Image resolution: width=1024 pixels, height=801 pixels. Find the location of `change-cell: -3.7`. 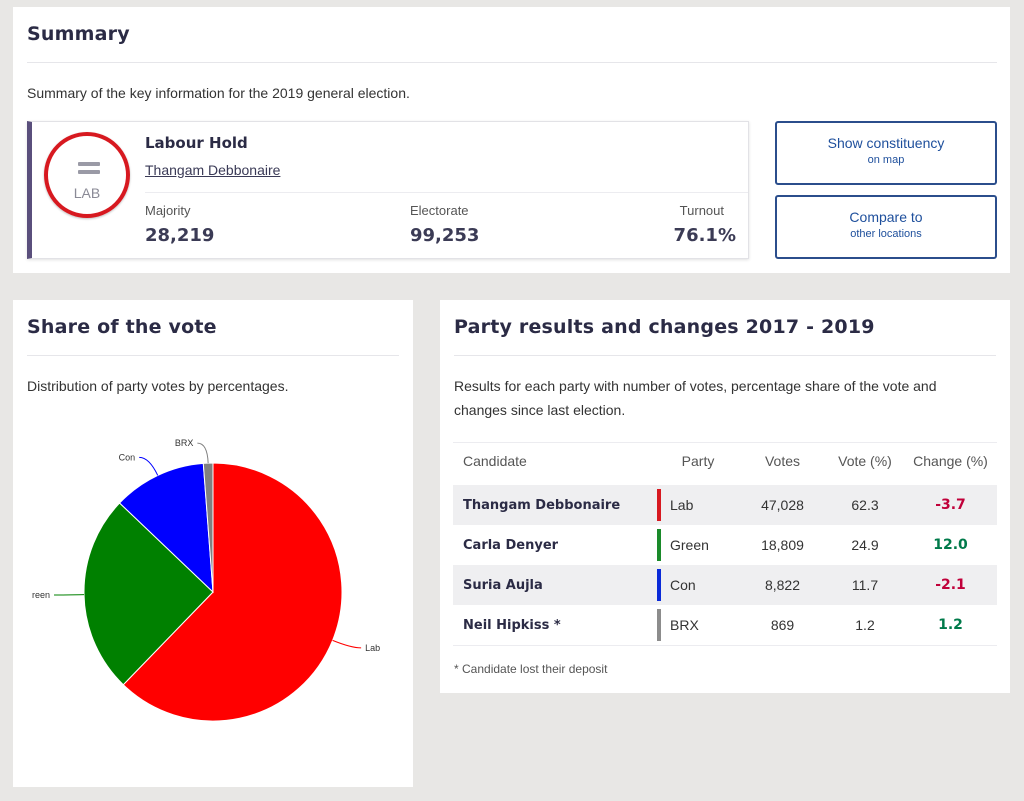

change-cell: -3.7 is located at coordinates (950, 502).